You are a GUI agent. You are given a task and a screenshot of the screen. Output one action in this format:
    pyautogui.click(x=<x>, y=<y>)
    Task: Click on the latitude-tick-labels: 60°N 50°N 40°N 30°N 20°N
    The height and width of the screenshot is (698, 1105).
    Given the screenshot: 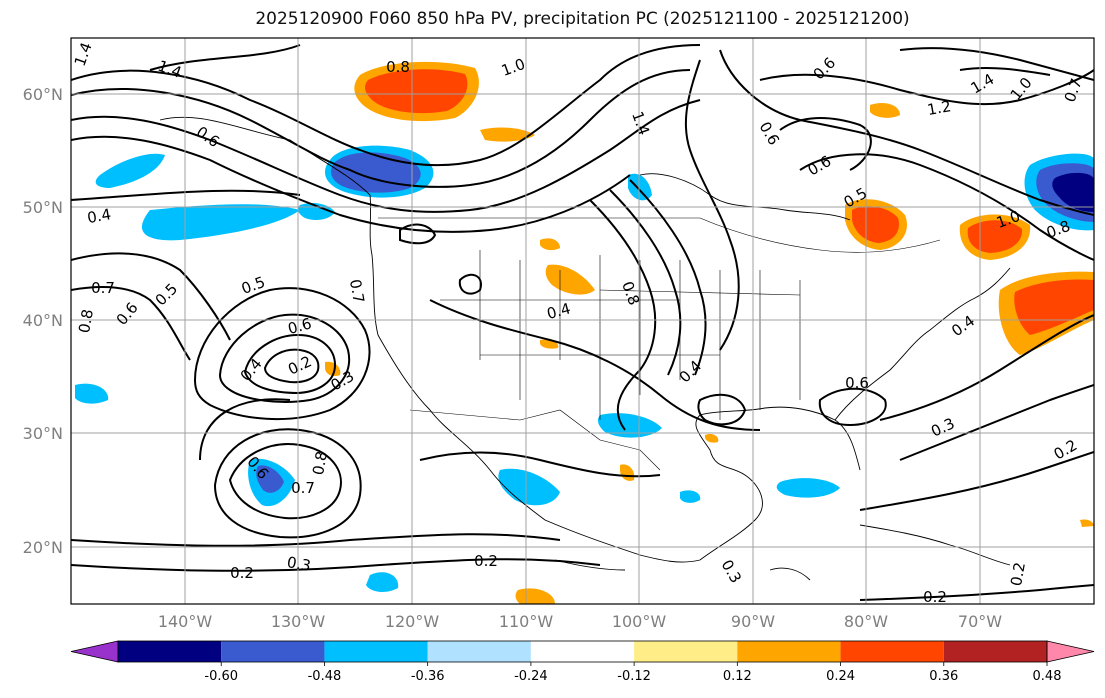 What is the action you would take?
    pyautogui.click(x=43, y=321)
    